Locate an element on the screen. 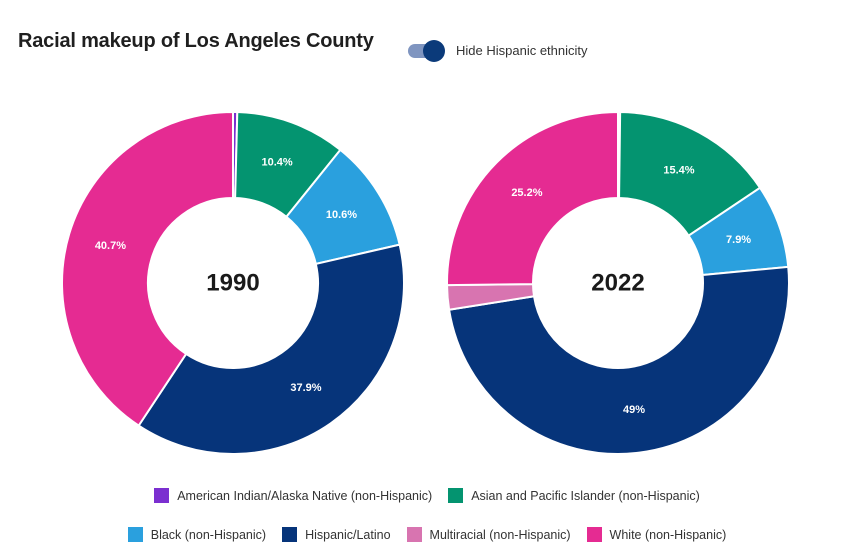 This screenshot has height=550, width=854. legend-item-hispanic: Hispanic/Latino is located at coordinates (336, 534).